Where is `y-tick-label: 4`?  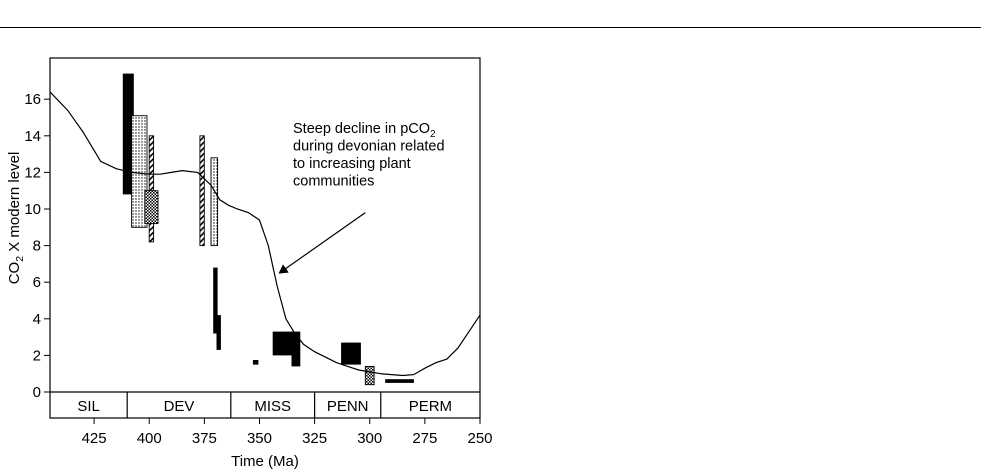
y-tick-label: 4 is located at coordinates (37, 319).